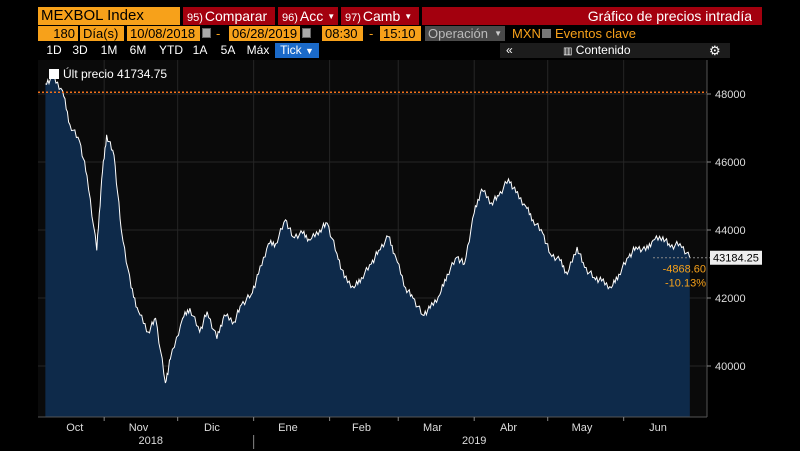  What do you see at coordinates (342, 33) in the screenshot?
I see `start-time-field: 08:30` at bounding box center [342, 33].